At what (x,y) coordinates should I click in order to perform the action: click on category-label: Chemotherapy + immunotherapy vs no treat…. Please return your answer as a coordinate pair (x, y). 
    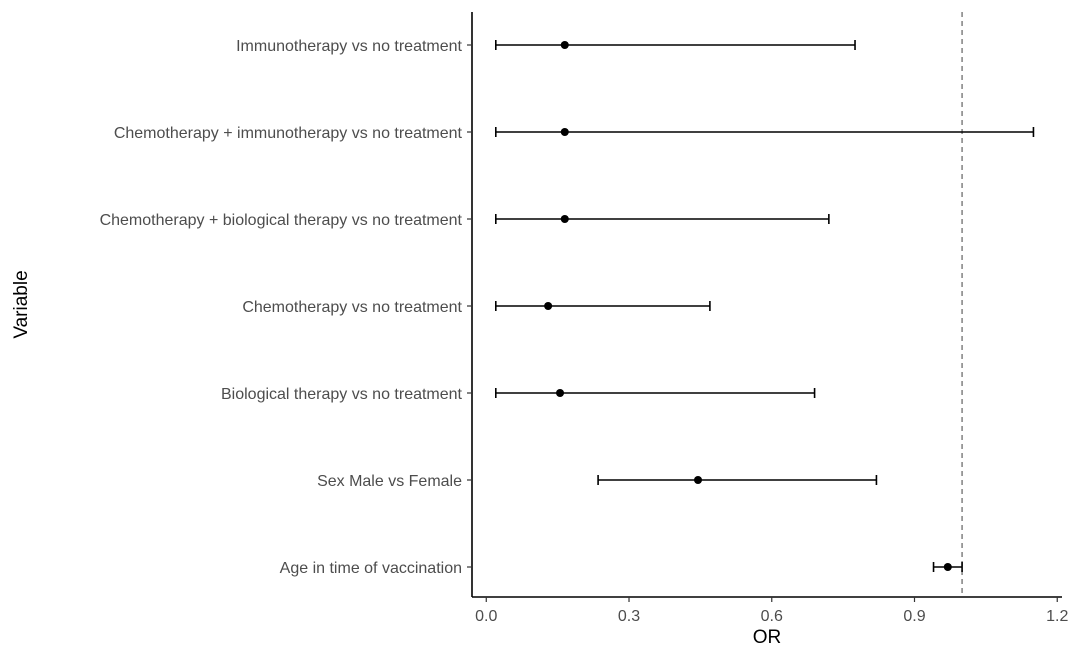
    Looking at the image, I should click on (288, 133).